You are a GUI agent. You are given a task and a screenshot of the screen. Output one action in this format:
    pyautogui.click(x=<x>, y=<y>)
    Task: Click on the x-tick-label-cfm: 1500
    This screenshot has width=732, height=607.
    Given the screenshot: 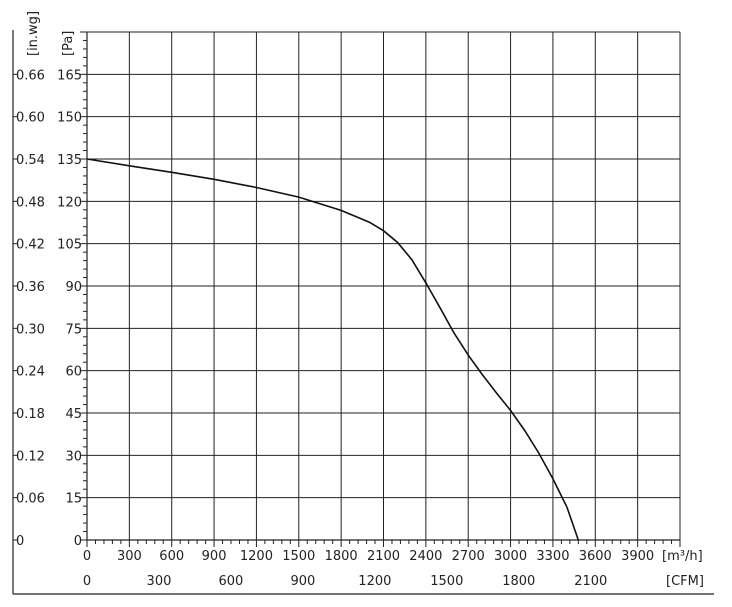 What is the action you would take?
    pyautogui.click(x=446, y=581)
    